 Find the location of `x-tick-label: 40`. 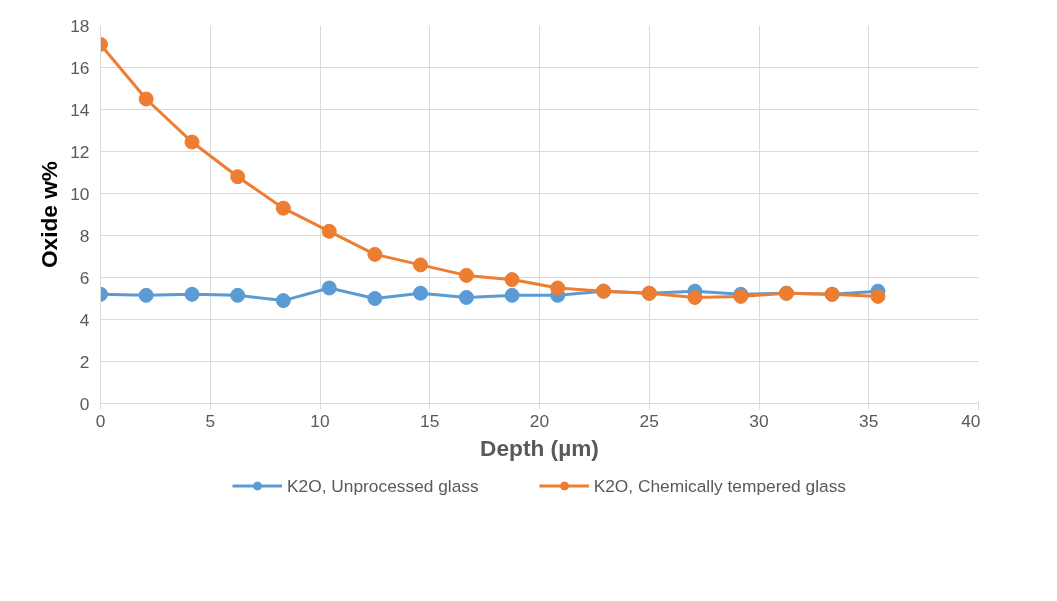

x-tick-label: 40 is located at coordinates (971, 420).